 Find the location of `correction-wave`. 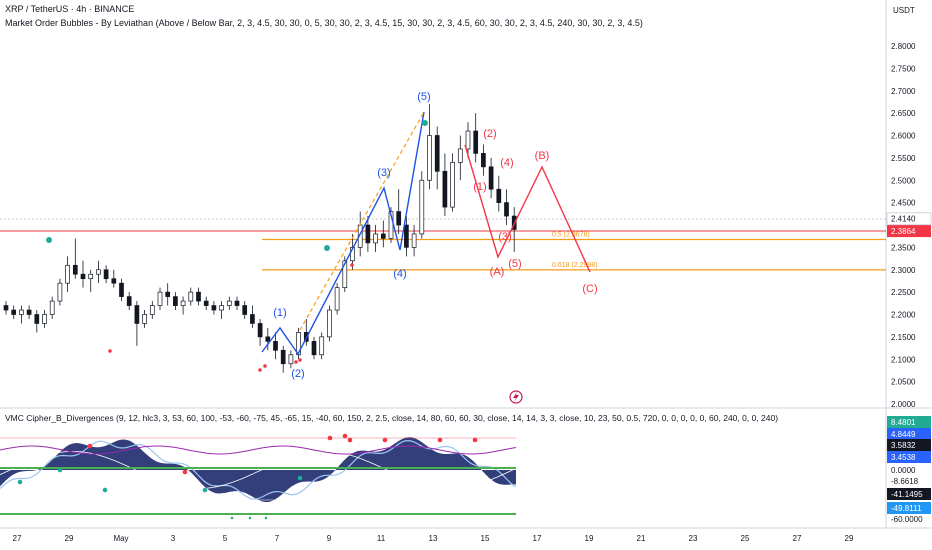

correction-wave is located at coordinates (527, 208).